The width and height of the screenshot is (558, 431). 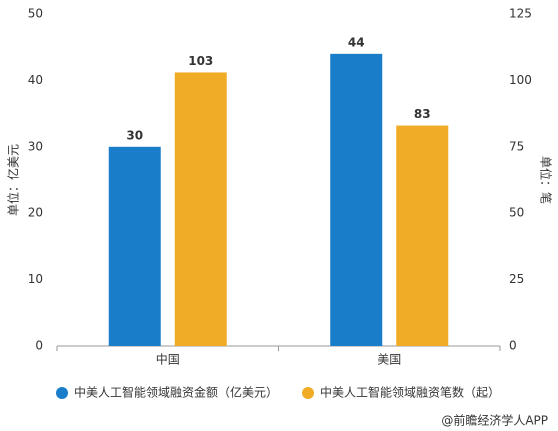 What do you see at coordinates (516, 146) in the screenshot?
I see `y2-tick-label: 75` at bounding box center [516, 146].